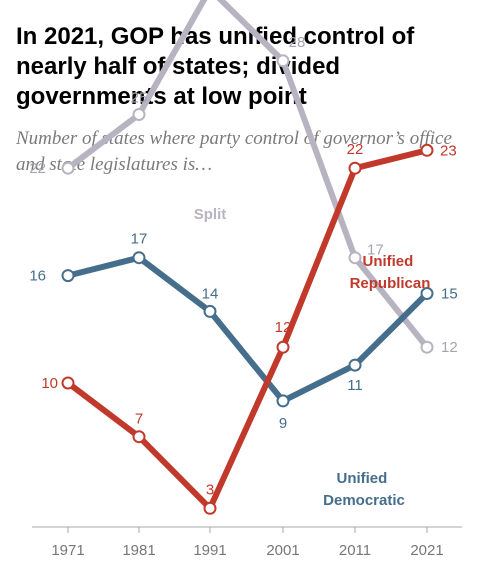 This screenshot has height=575, width=488. I want to click on series-label-unified-democratic: Unified Democratic, so click(364, 489).